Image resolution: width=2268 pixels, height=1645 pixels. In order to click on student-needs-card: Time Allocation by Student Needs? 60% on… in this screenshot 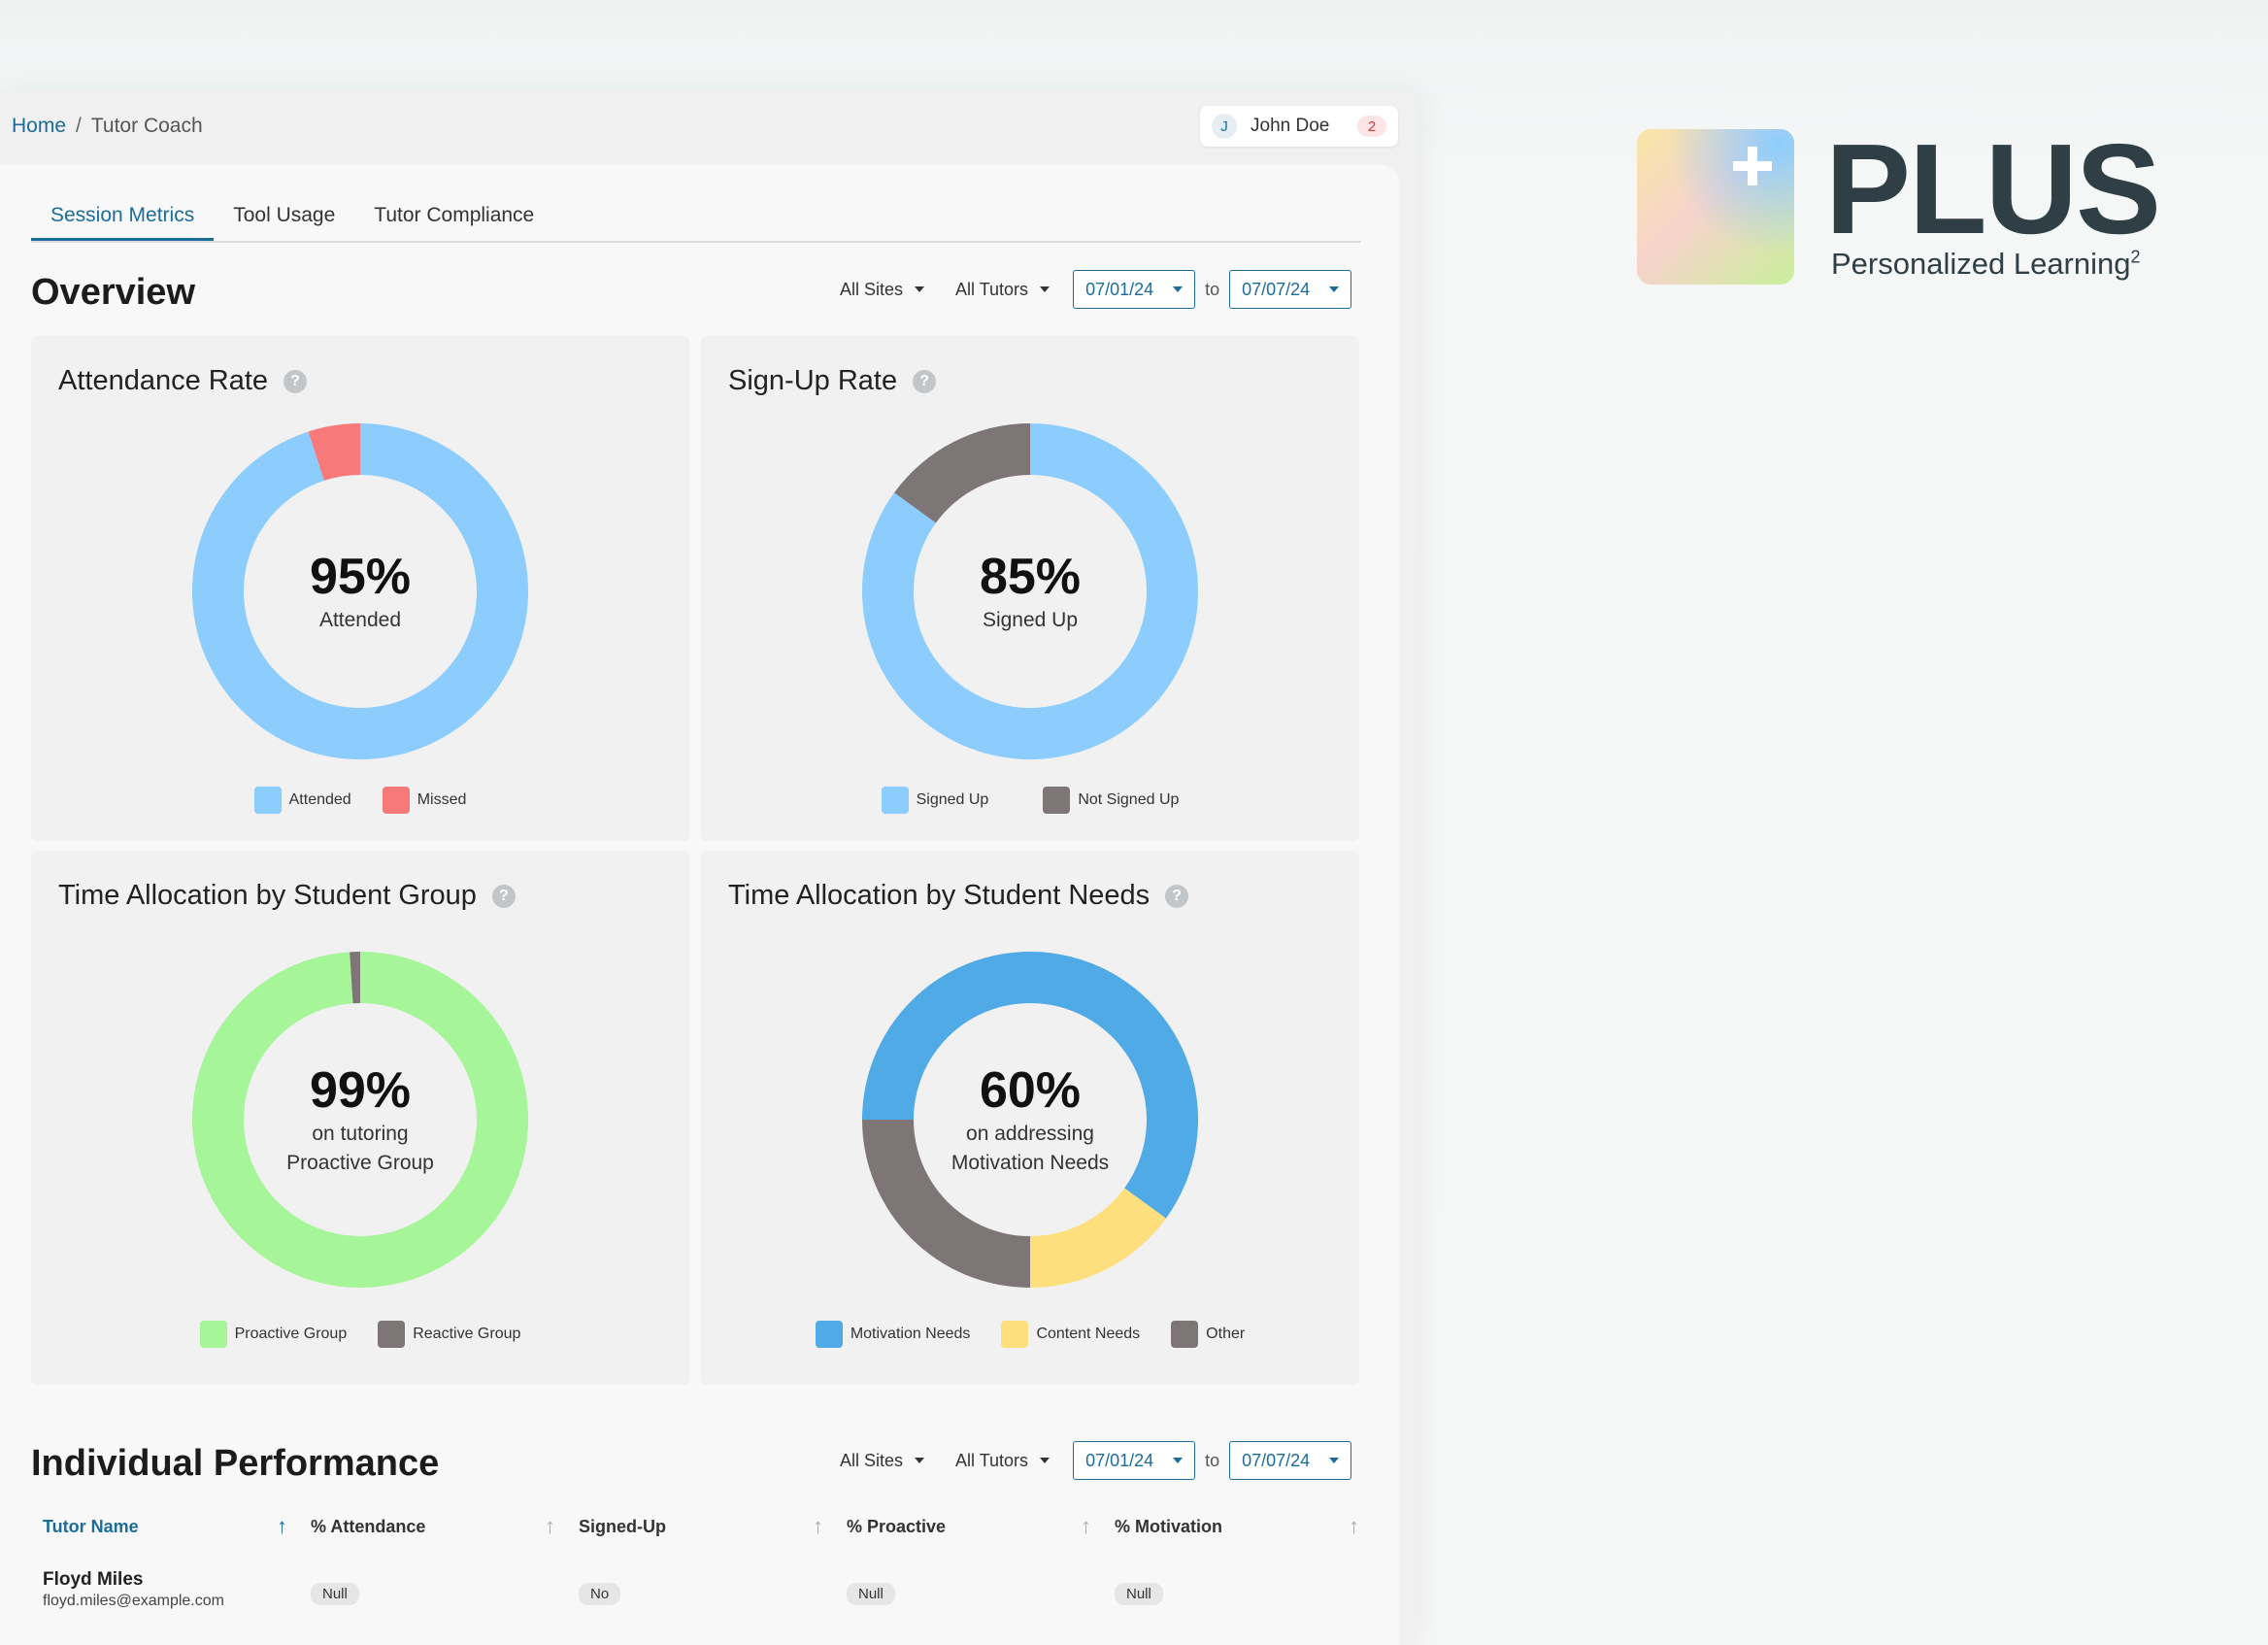, I will do `click(1030, 1118)`.